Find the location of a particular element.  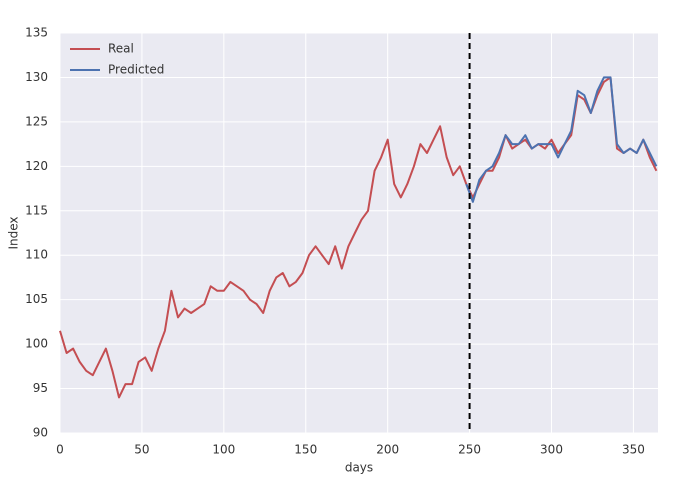

x-tick-label: 200 is located at coordinates (387, 450).